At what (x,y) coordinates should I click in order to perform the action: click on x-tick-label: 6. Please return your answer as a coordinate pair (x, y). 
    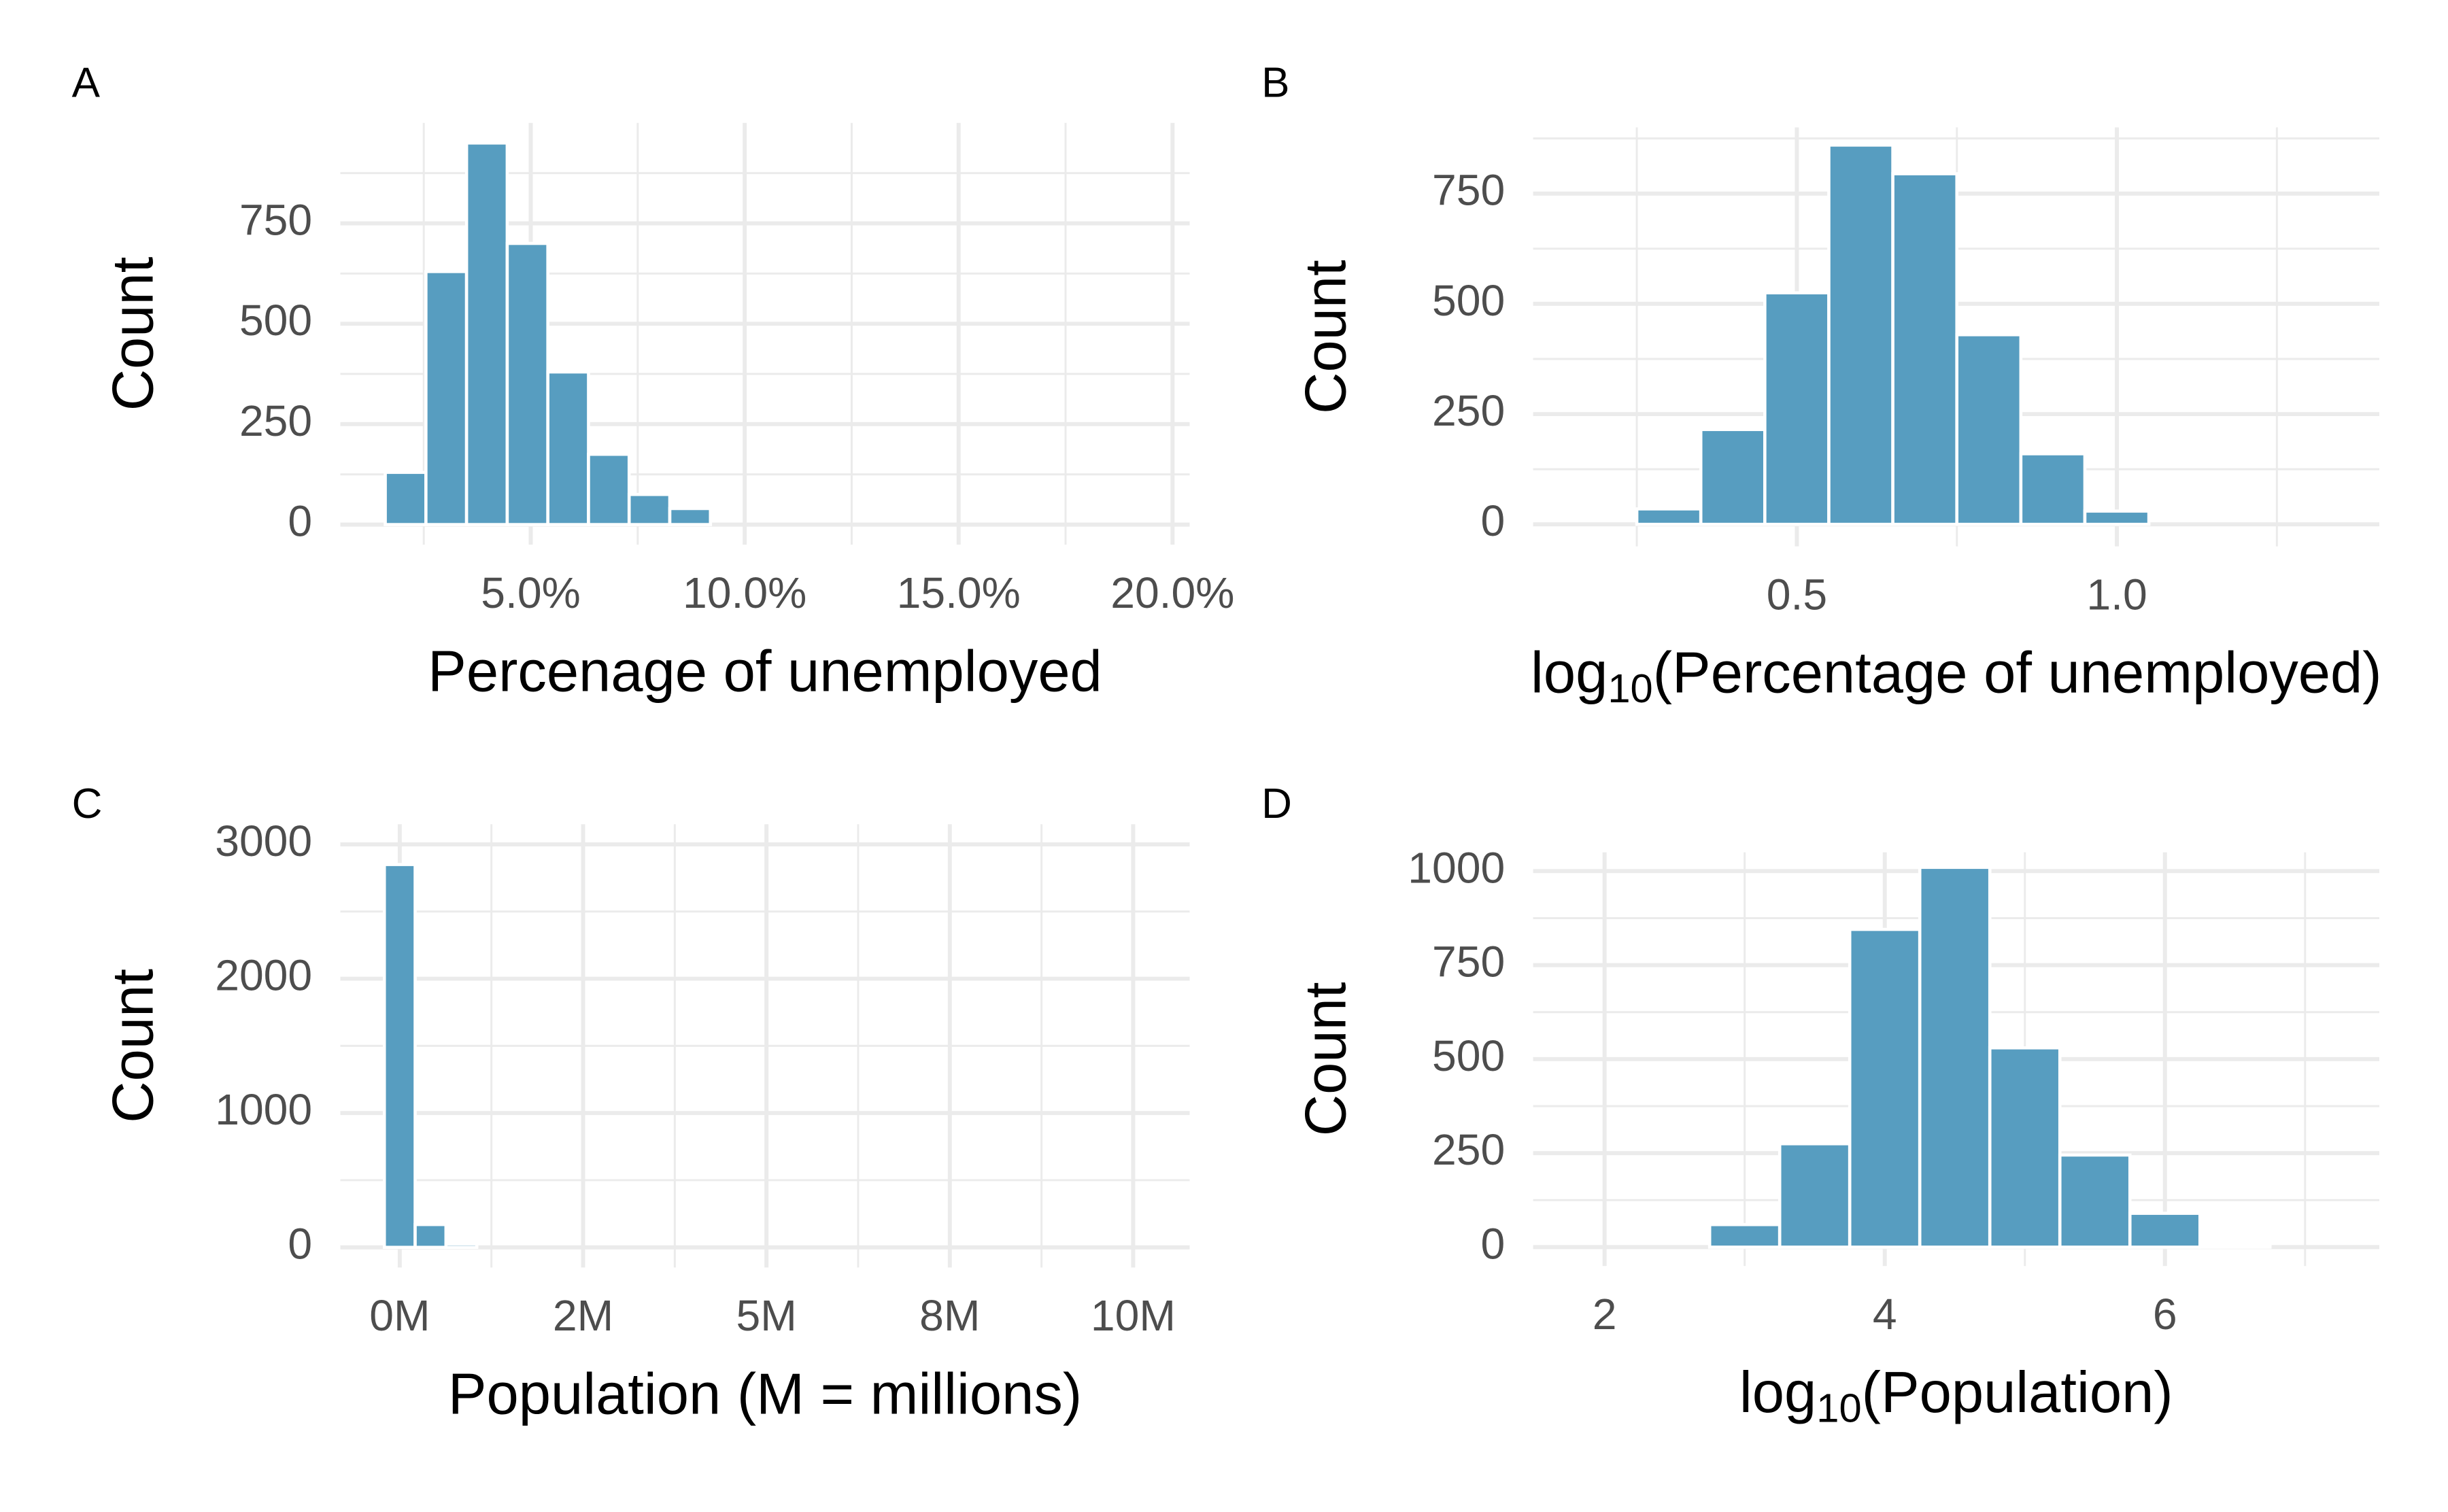
    Looking at the image, I should click on (2165, 1314).